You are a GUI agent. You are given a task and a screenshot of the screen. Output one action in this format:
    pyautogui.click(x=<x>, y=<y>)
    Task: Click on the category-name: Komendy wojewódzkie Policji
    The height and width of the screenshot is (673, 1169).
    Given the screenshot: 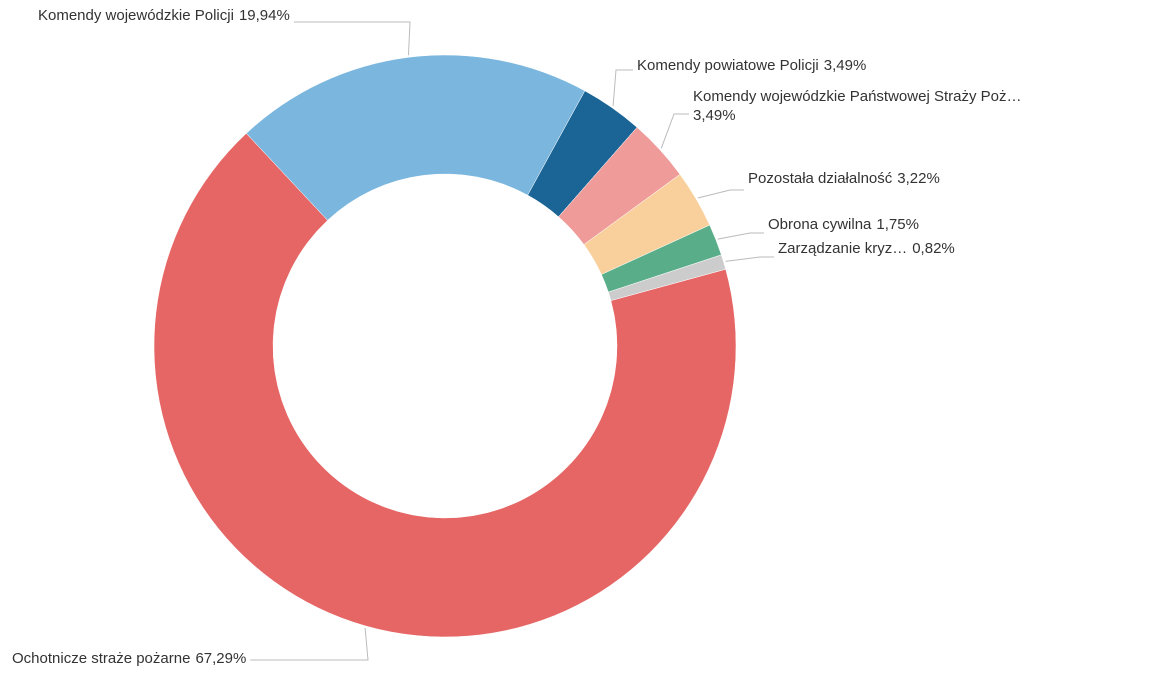 What is the action you would take?
    pyautogui.click(x=136, y=15)
    